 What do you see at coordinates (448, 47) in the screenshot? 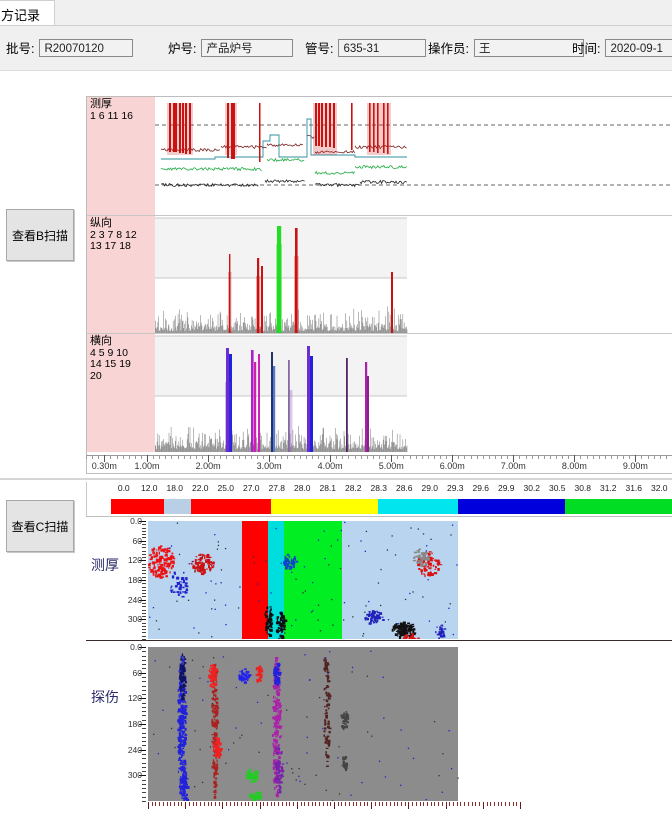
I see `label-operator: 操作员:` at bounding box center [448, 47].